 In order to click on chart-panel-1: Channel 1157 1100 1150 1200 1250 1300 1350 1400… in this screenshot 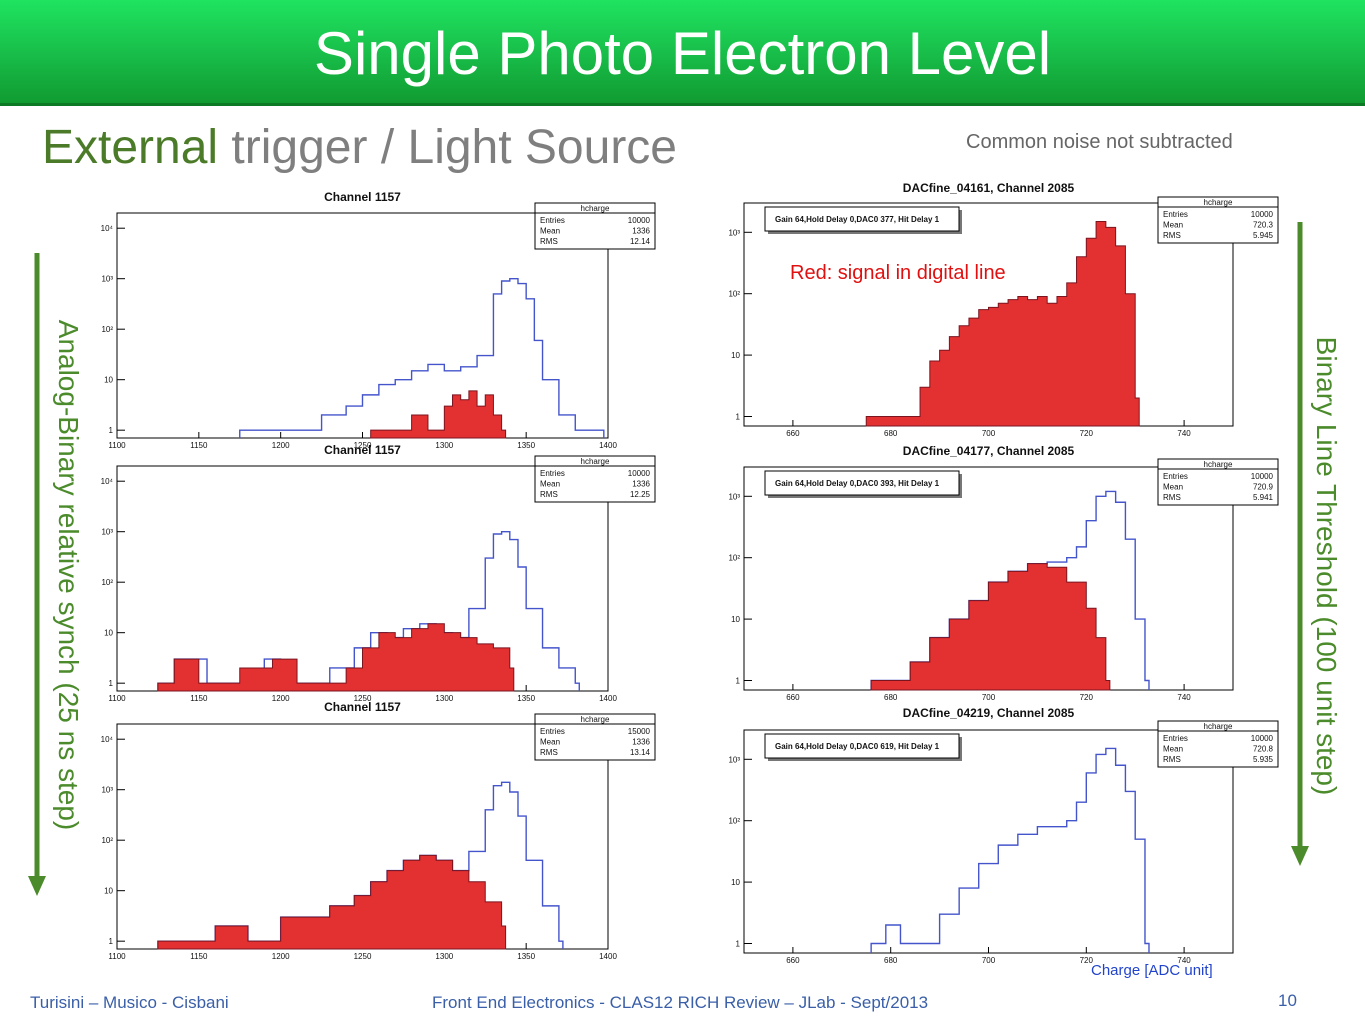, I will do `click(378, 320)`.